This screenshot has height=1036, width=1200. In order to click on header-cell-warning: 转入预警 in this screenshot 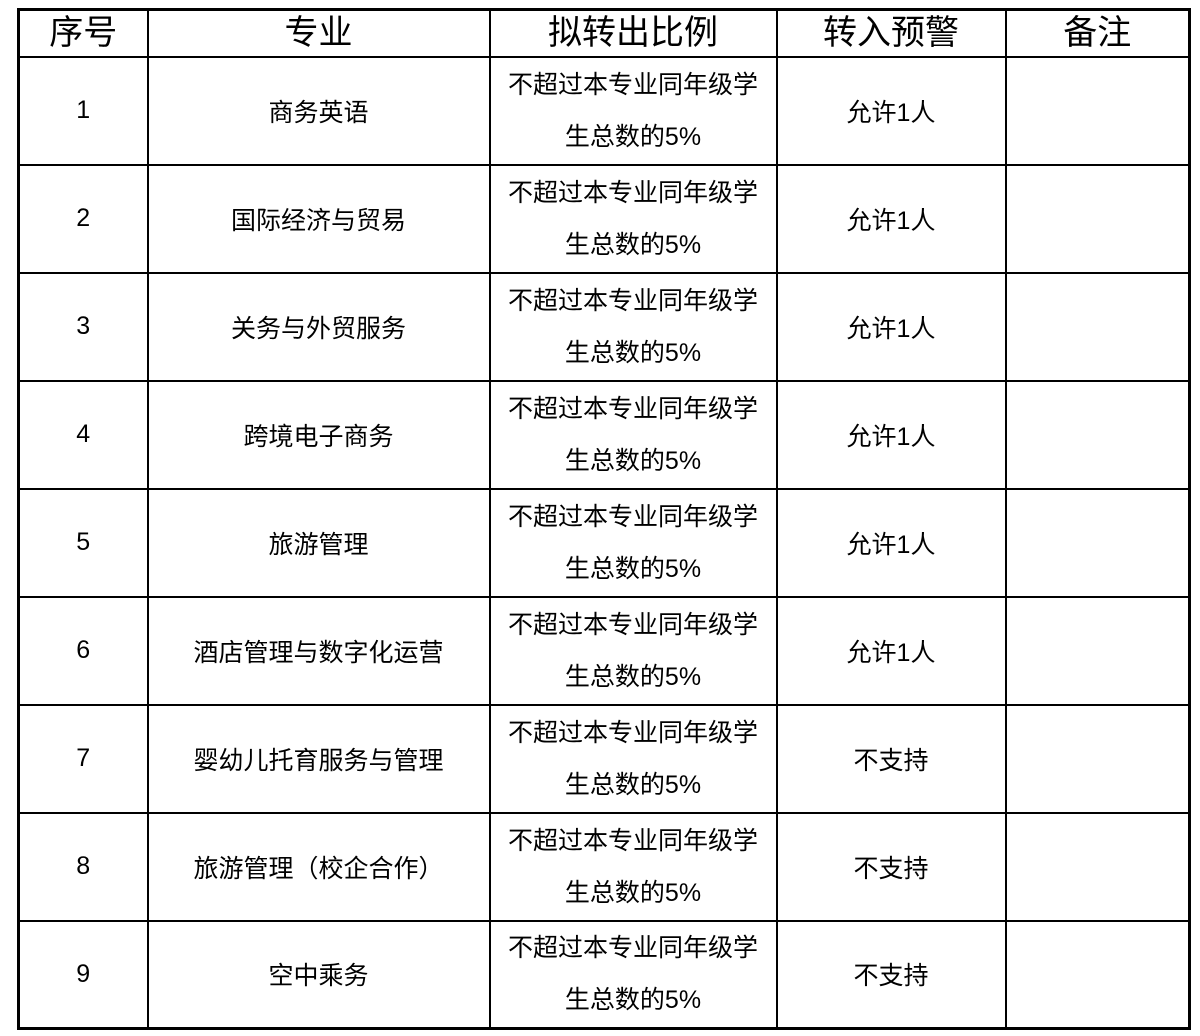, I will do `click(891, 33)`.